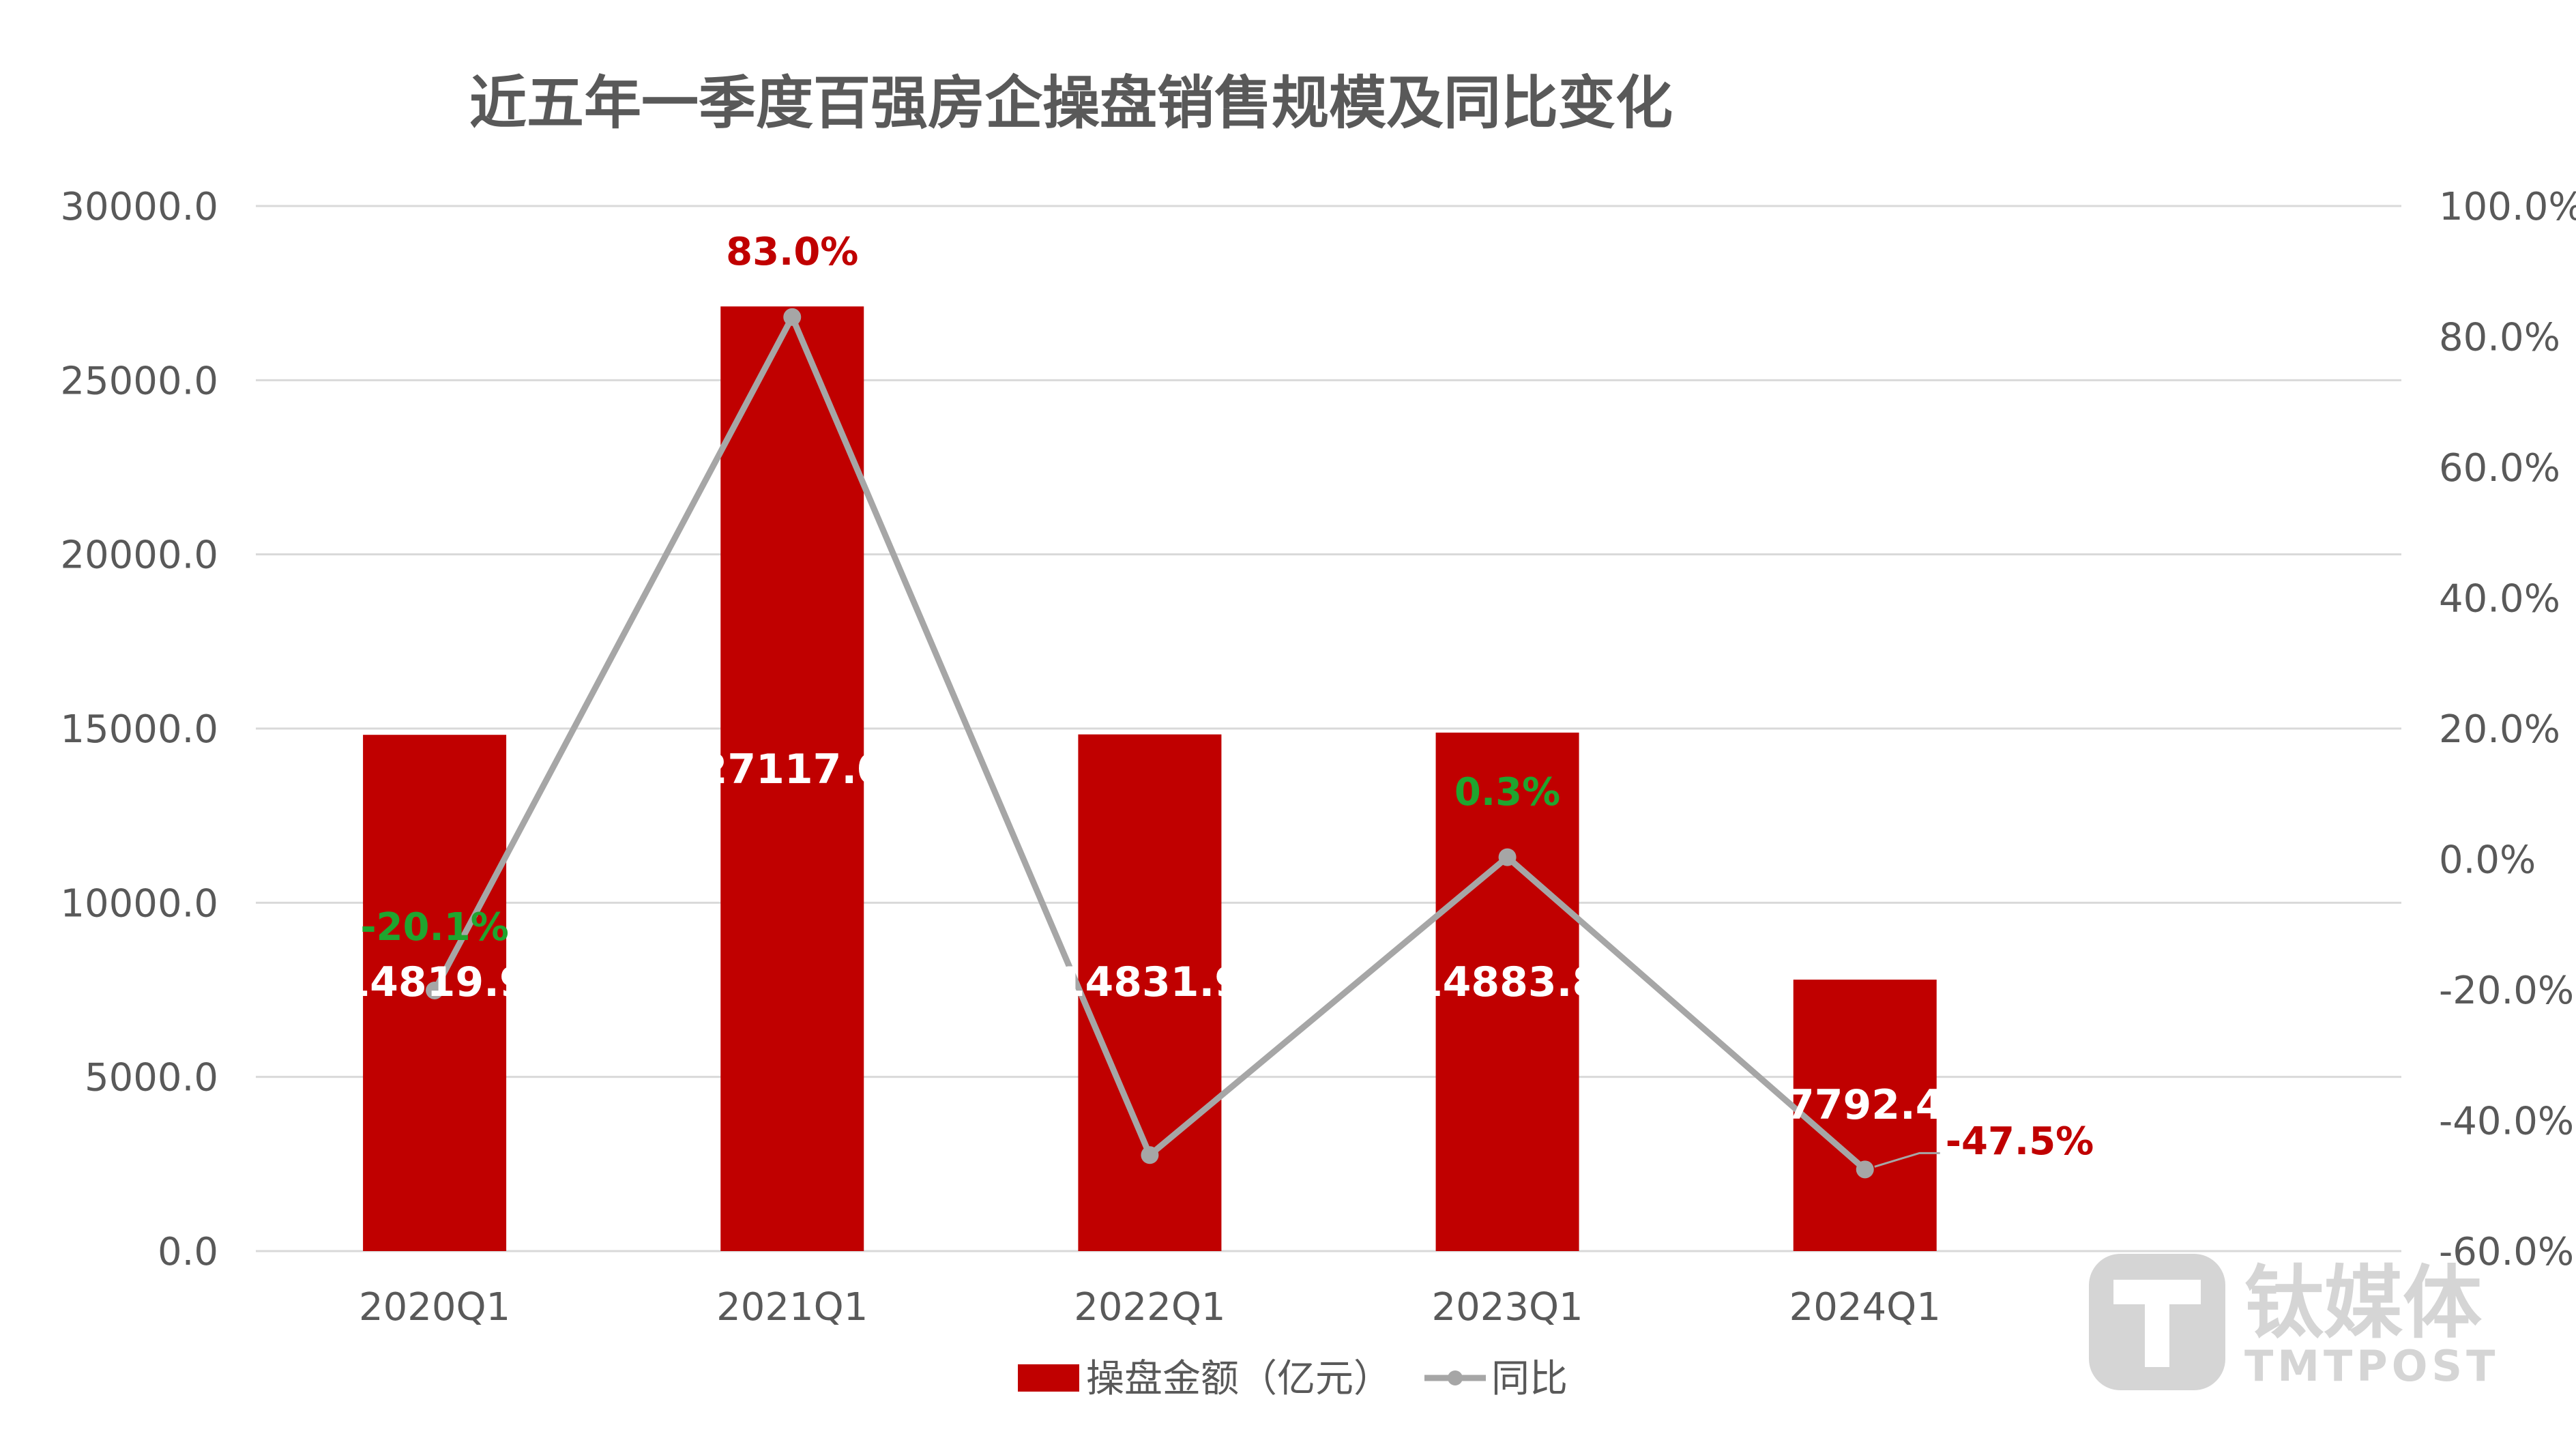 Image resolution: width=2576 pixels, height=1438 pixels. What do you see at coordinates (188, 1252) in the screenshot?
I see `y-left-tick-label: 0.0` at bounding box center [188, 1252].